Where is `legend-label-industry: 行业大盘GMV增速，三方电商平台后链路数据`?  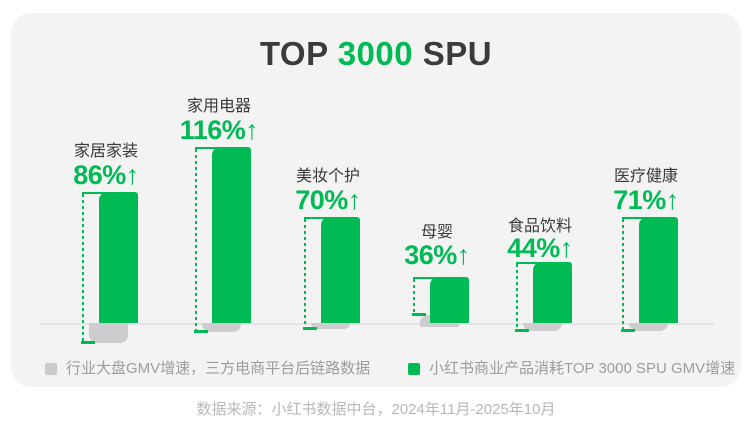
legend-label-industry: 行业大盘GMV增速，三方电商平台后链路数据 is located at coordinates (218, 368).